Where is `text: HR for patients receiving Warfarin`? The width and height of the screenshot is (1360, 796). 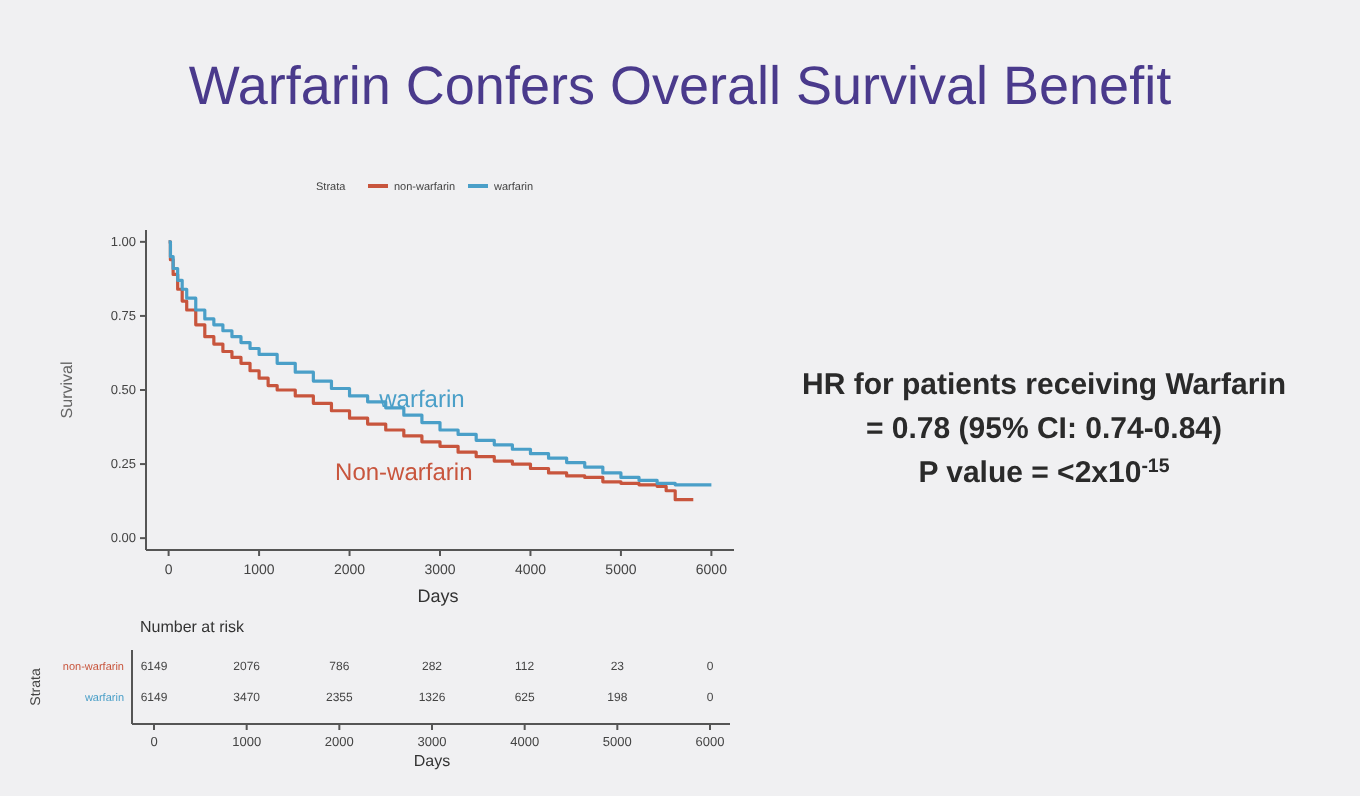 text: HR for patients receiving Warfarin is located at coordinates (1044, 385).